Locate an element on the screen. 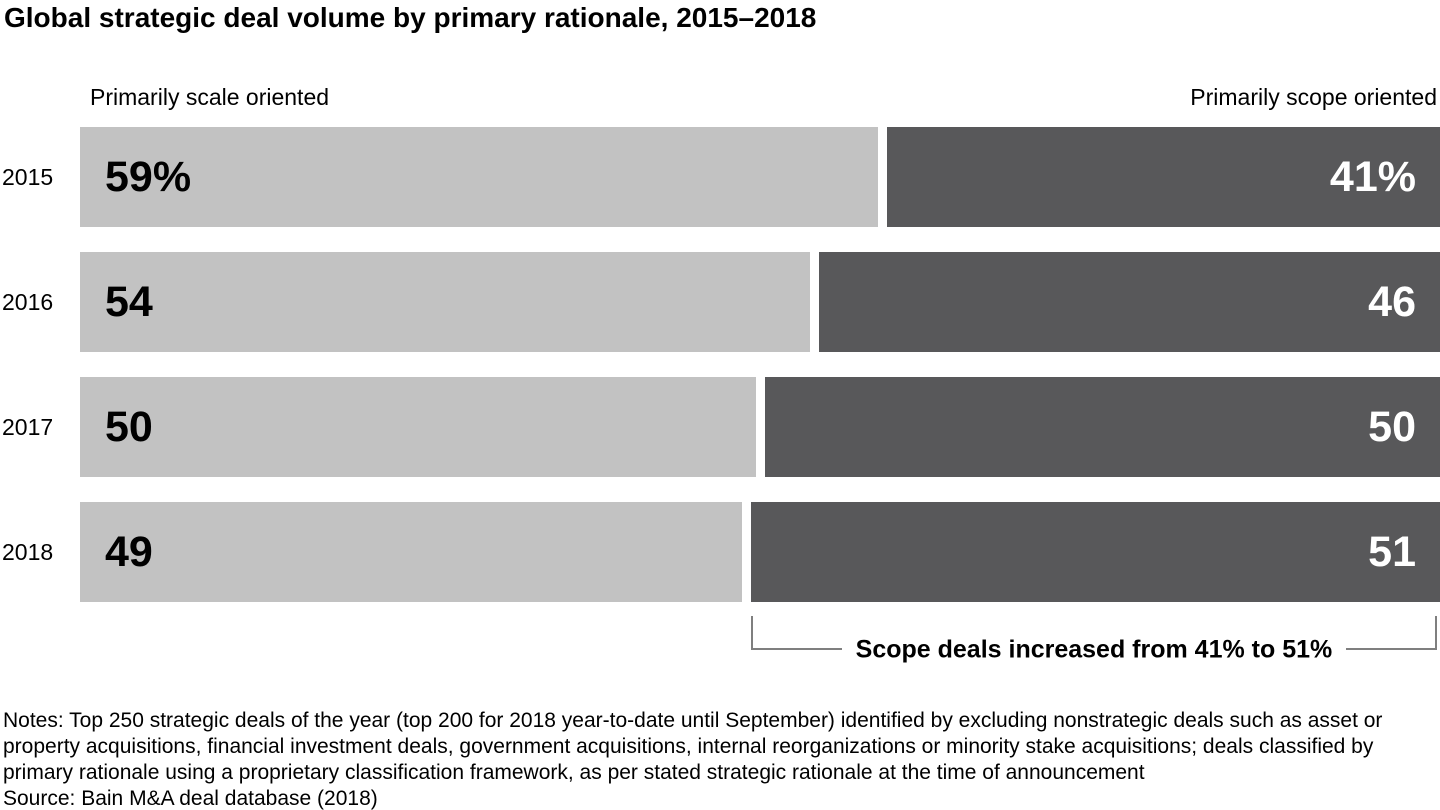  stacked-bar: 54 46 is located at coordinates (760, 302).